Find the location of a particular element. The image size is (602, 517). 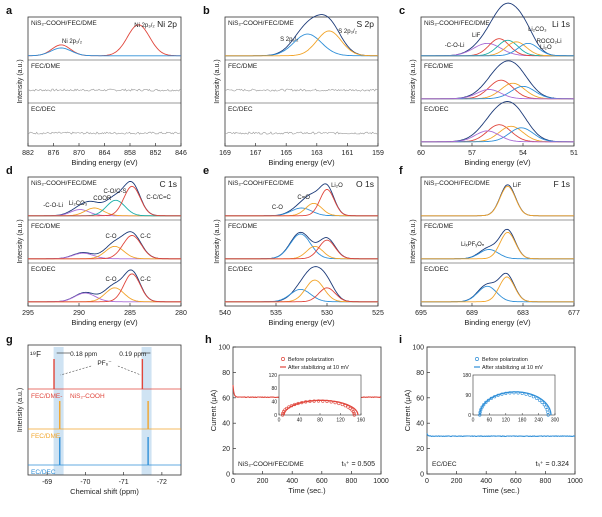

x-tick-label: 285 is located at coordinates (130, 313).